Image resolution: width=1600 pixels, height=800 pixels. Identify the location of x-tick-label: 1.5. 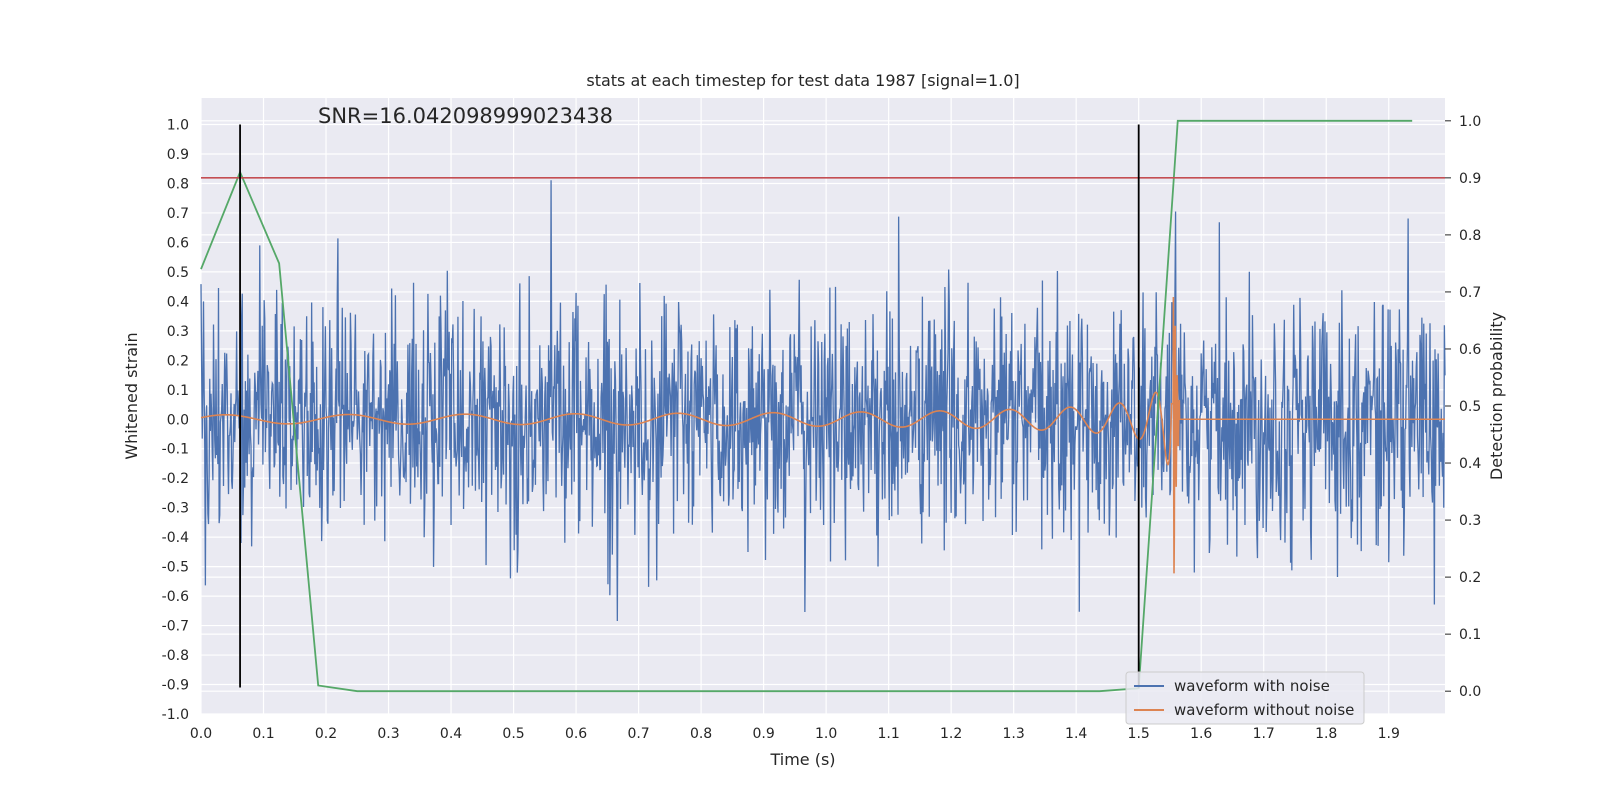
(1139, 734).